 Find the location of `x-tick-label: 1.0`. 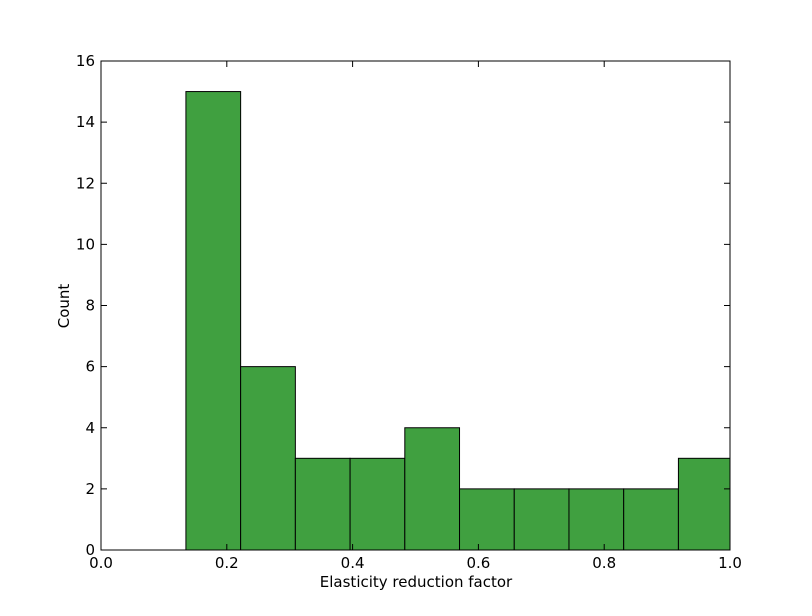

x-tick-label: 1.0 is located at coordinates (730, 563).